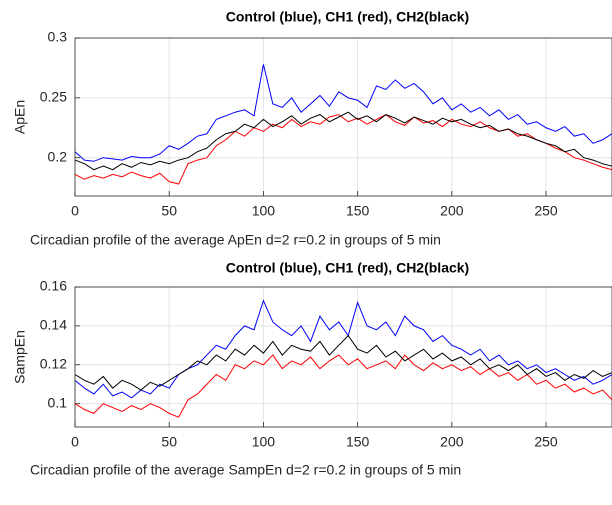 Image resolution: width=612 pixels, height=505 pixels. Describe the element at coordinates (58, 37) in the screenshot. I see `y-tick-label: 0.3` at that location.